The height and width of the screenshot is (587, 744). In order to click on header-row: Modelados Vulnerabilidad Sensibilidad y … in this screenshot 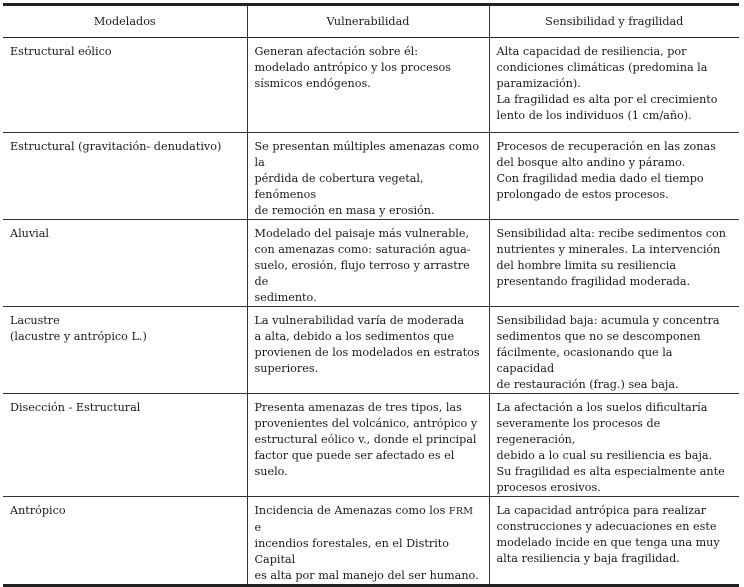, I will do `click(371, 21)`.